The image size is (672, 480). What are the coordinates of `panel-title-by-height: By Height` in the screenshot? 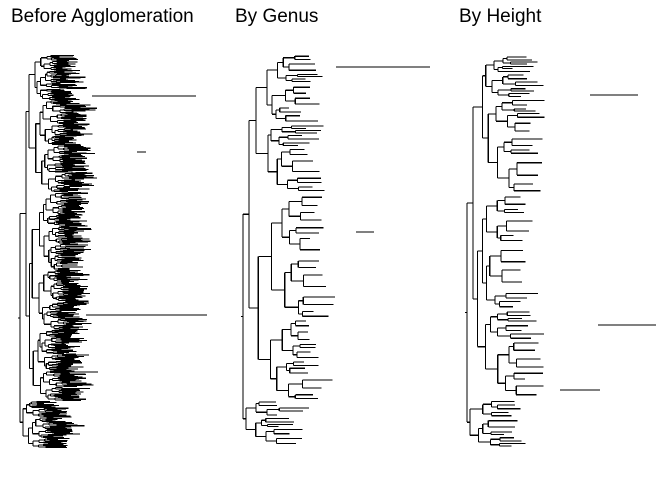 It's located at (500, 16).